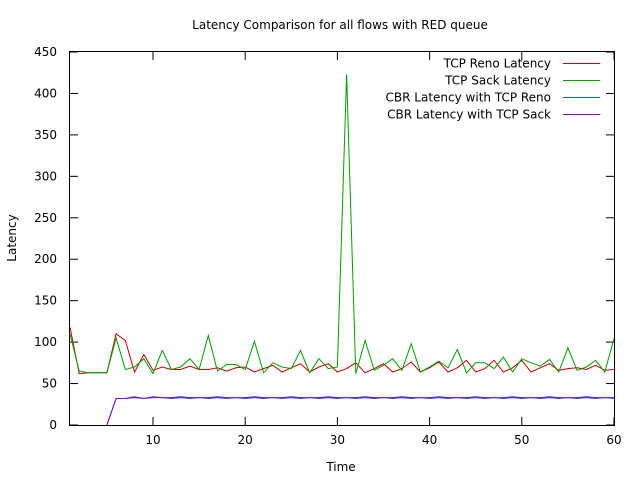 The width and height of the screenshot is (640, 480). What do you see at coordinates (12, 237) in the screenshot?
I see `y-axis-label: Latency` at bounding box center [12, 237].